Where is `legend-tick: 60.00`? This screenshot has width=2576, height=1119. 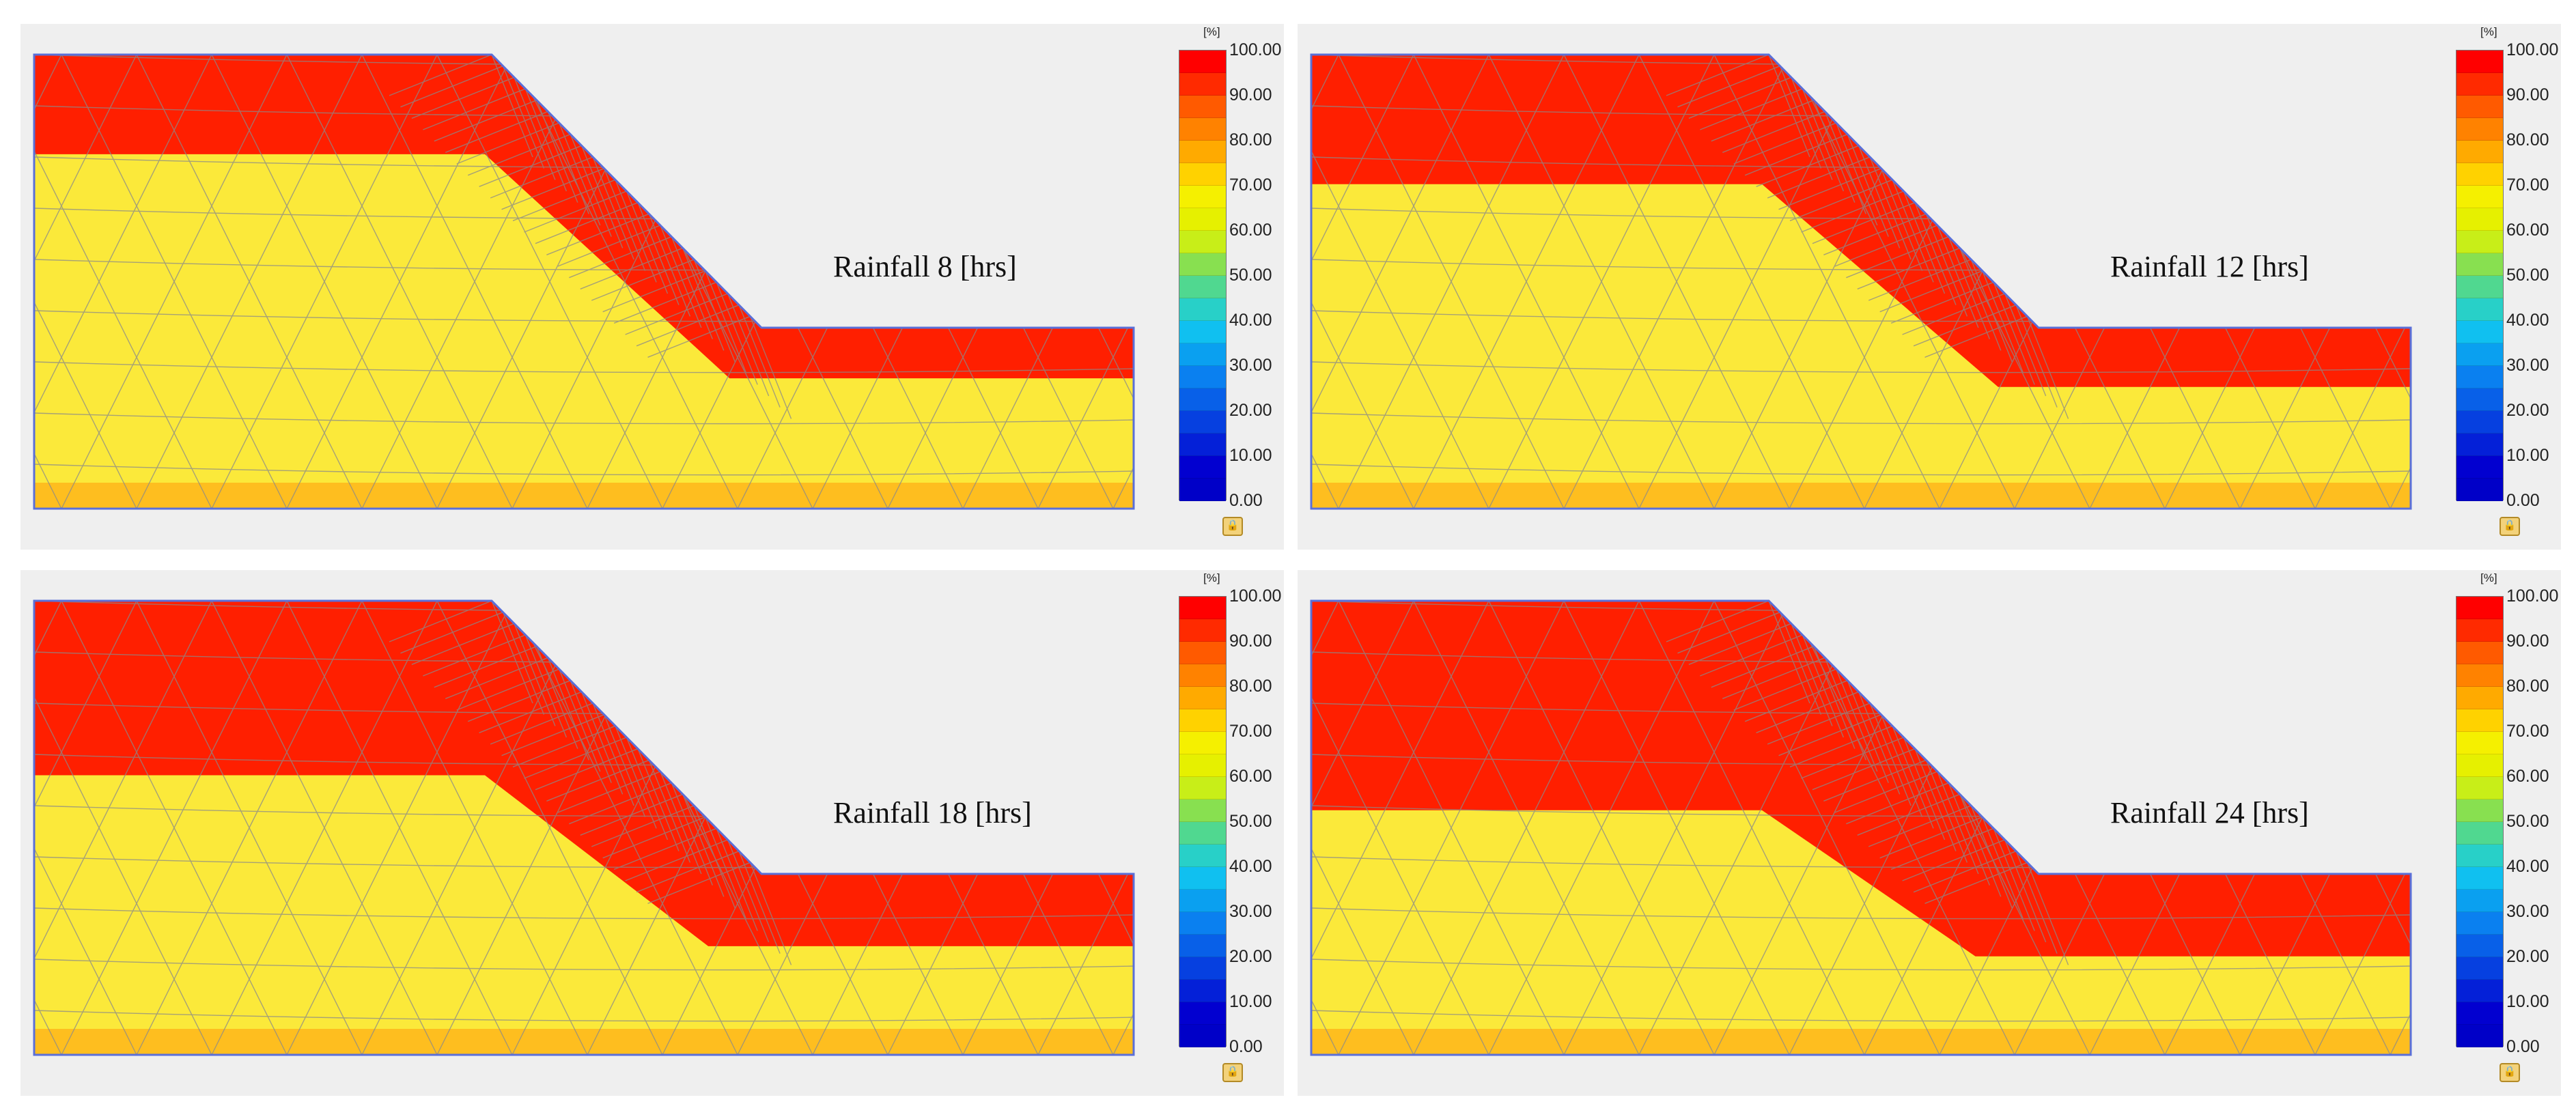
legend-tick: 60.00 is located at coordinates (2527, 231).